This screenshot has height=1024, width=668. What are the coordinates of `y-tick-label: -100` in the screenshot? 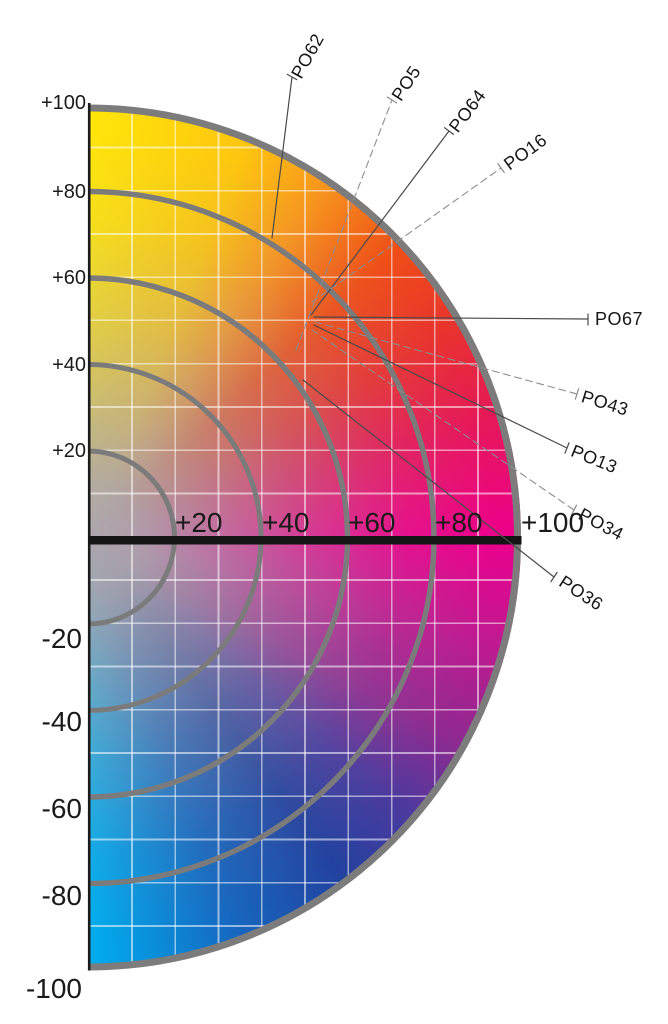 It's located at (53, 988).